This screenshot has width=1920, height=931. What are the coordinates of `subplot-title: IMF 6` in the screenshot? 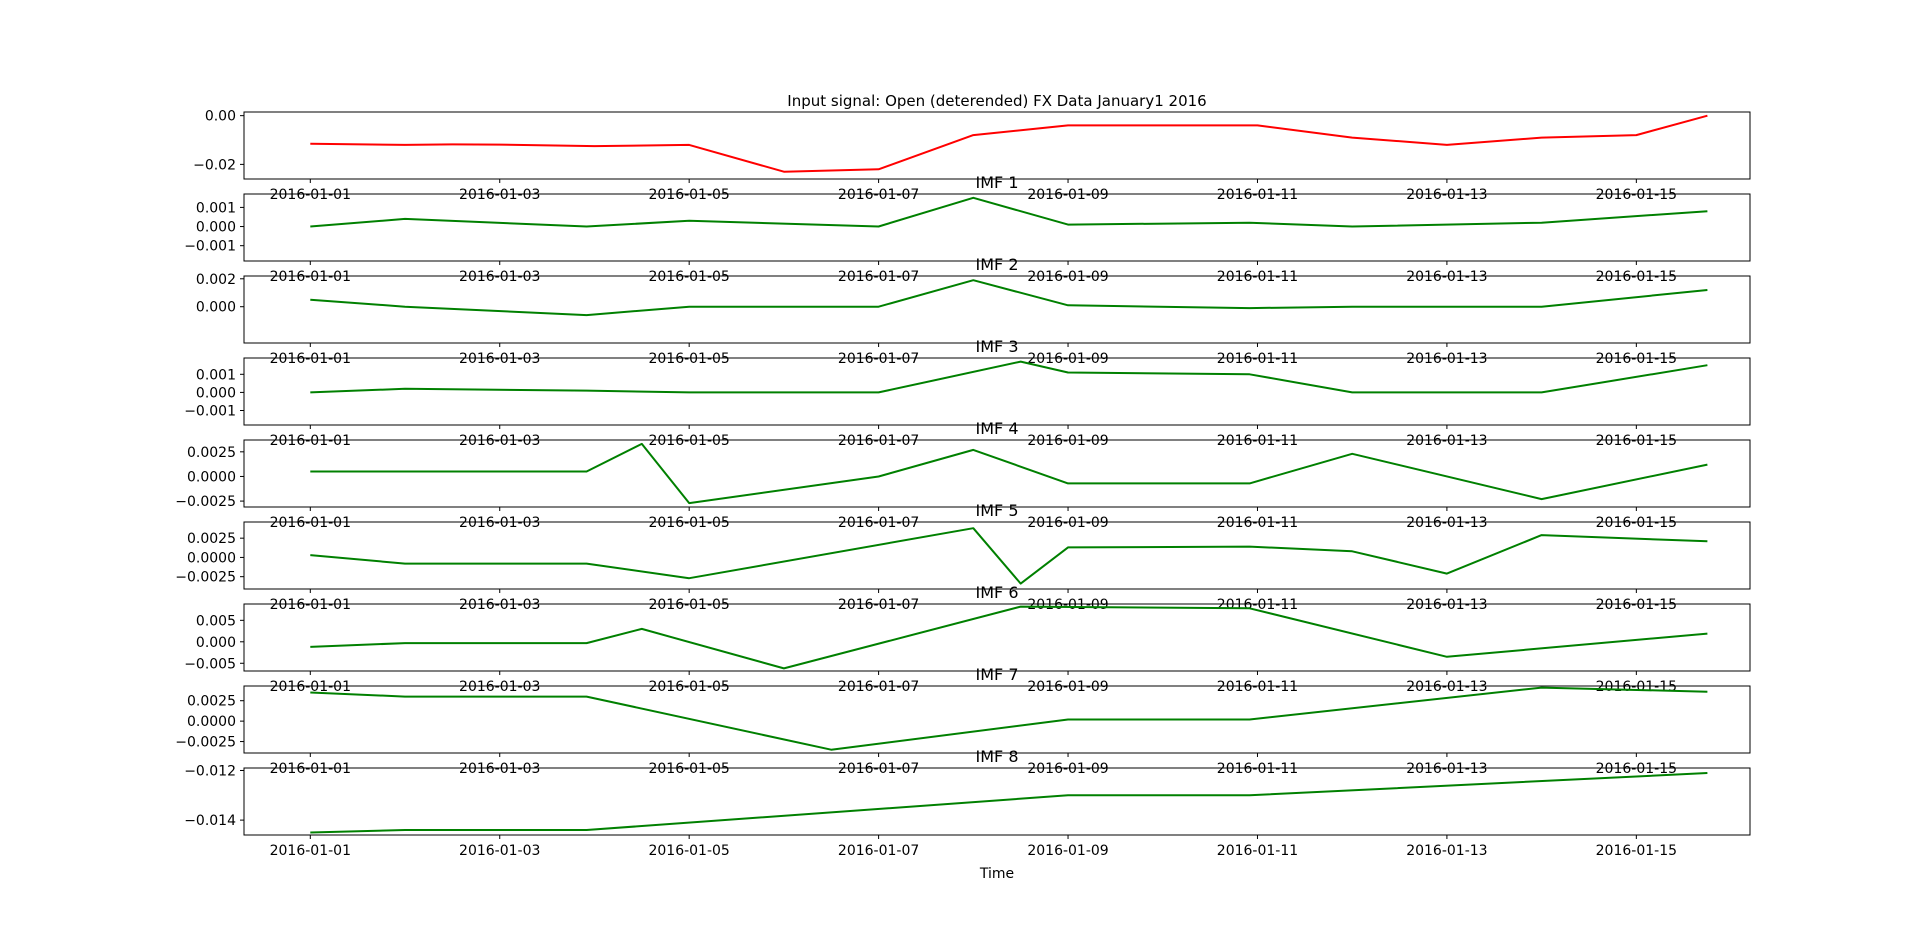 It's located at (997, 592).